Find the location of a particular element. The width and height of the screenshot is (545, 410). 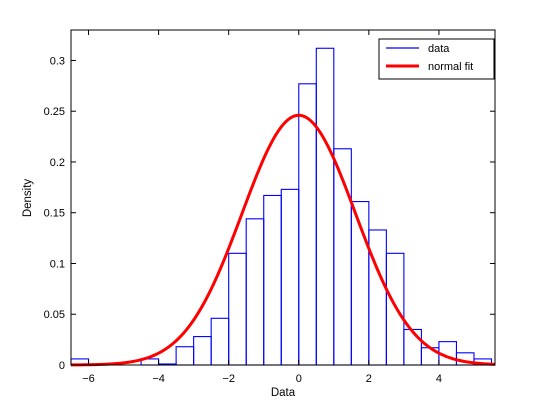

y-tick-label: 0.3 is located at coordinates (57, 61).